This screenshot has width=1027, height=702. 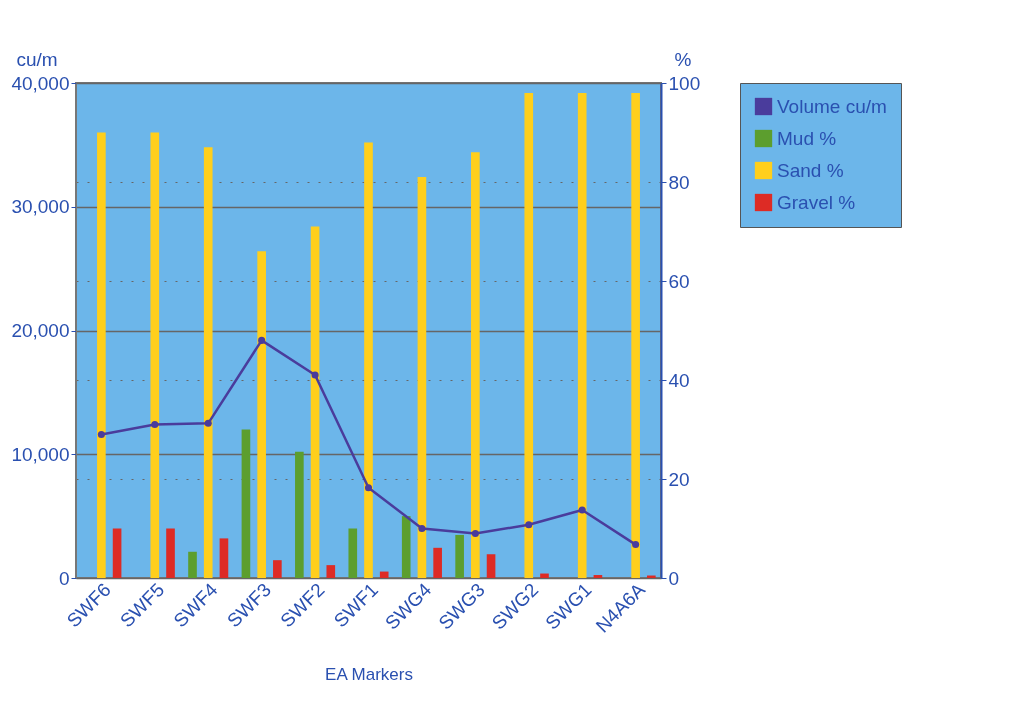 What do you see at coordinates (40, 207) in the screenshot?
I see `y-tick-label: 30,000` at bounding box center [40, 207].